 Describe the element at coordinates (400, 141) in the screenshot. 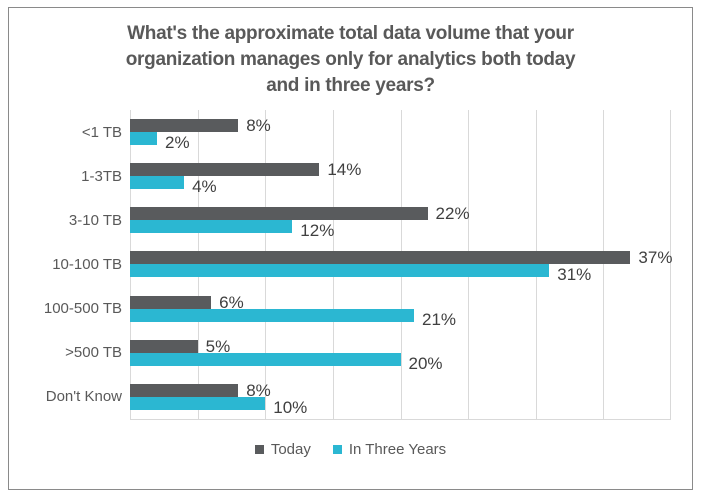

I see `bar-line: 2%` at that location.